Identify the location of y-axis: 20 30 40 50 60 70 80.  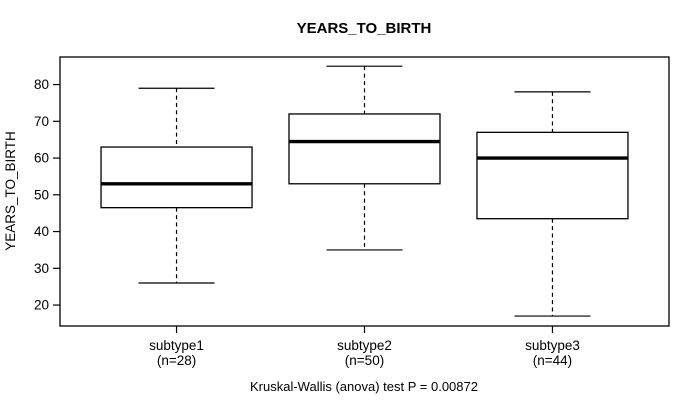
(47, 195).